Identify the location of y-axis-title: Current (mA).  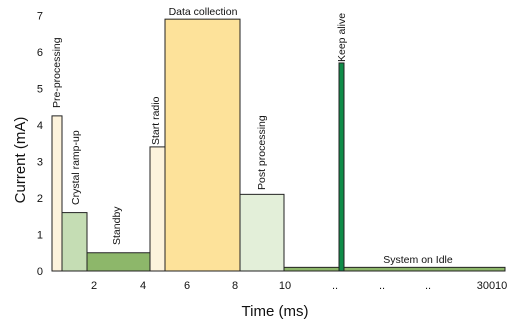
(20, 160).